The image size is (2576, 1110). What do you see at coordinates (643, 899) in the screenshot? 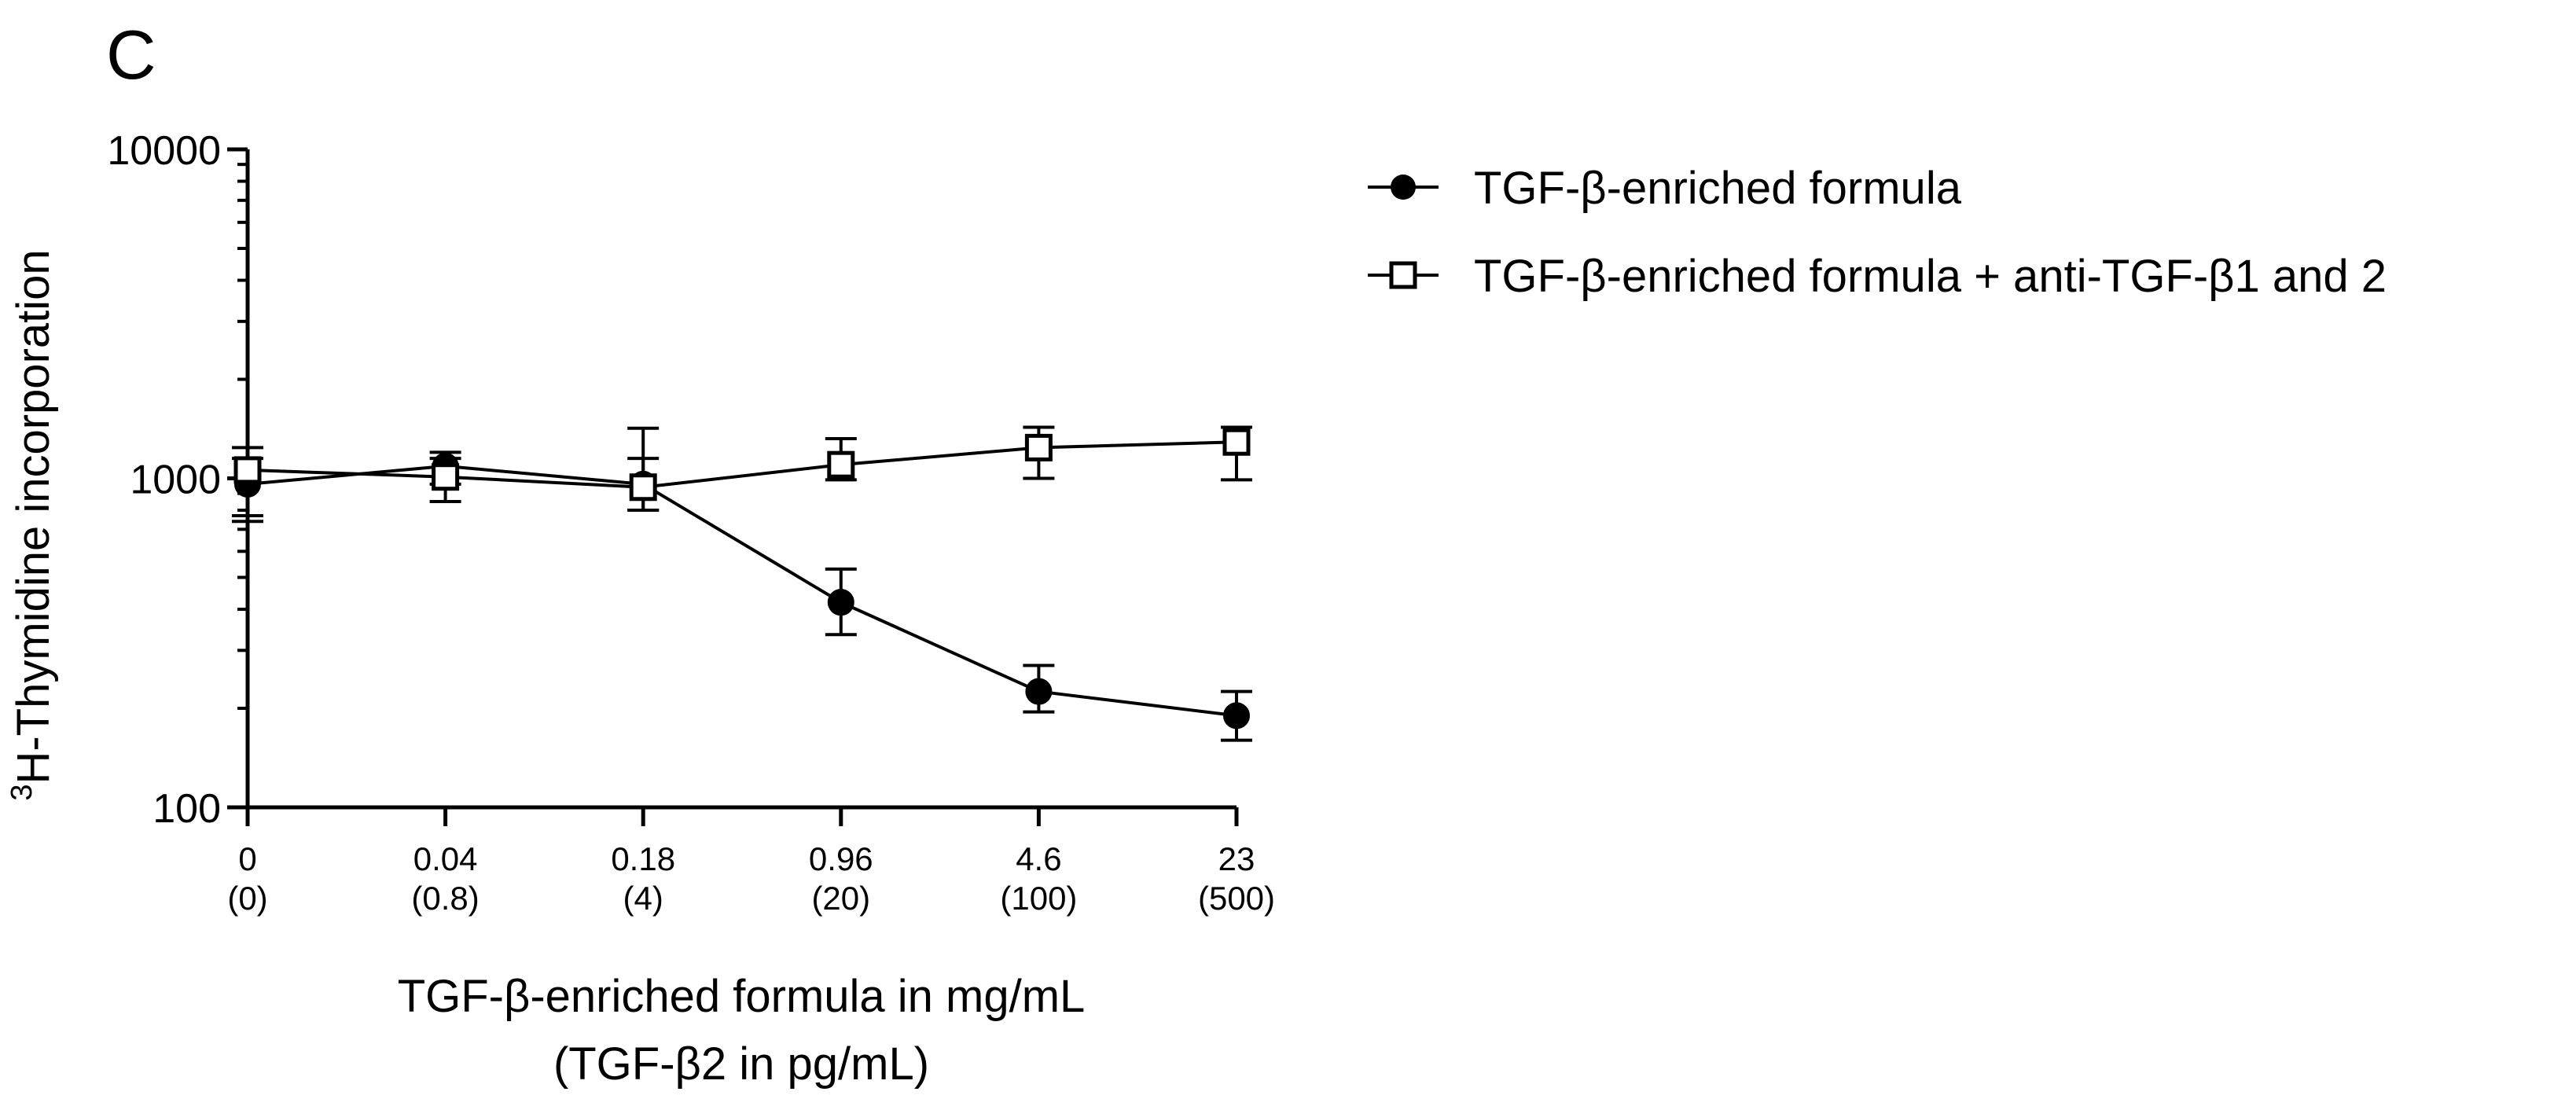
I see `x-tick-label-secondary: (4)` at bounding box center [643, 899].